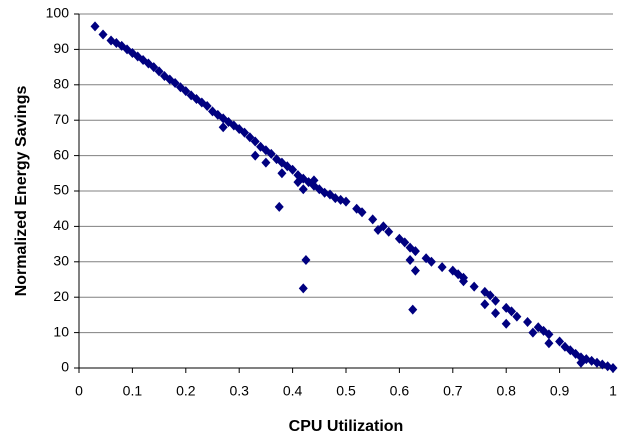 The width and height of the screenshot is (630, 441). I want to click on x-tick-label: 0.9, so click(560, 391).